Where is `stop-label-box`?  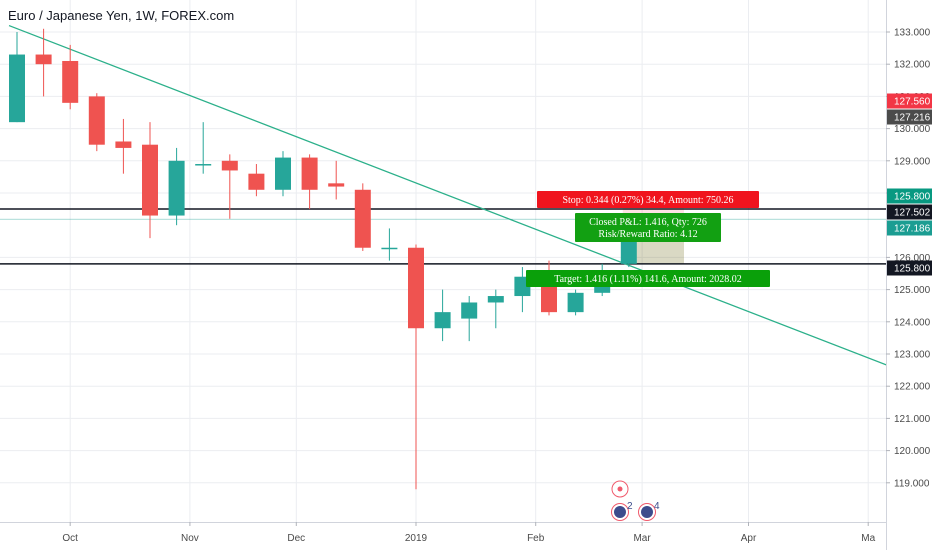 stop-label-box is located at coordinates (648, 199).